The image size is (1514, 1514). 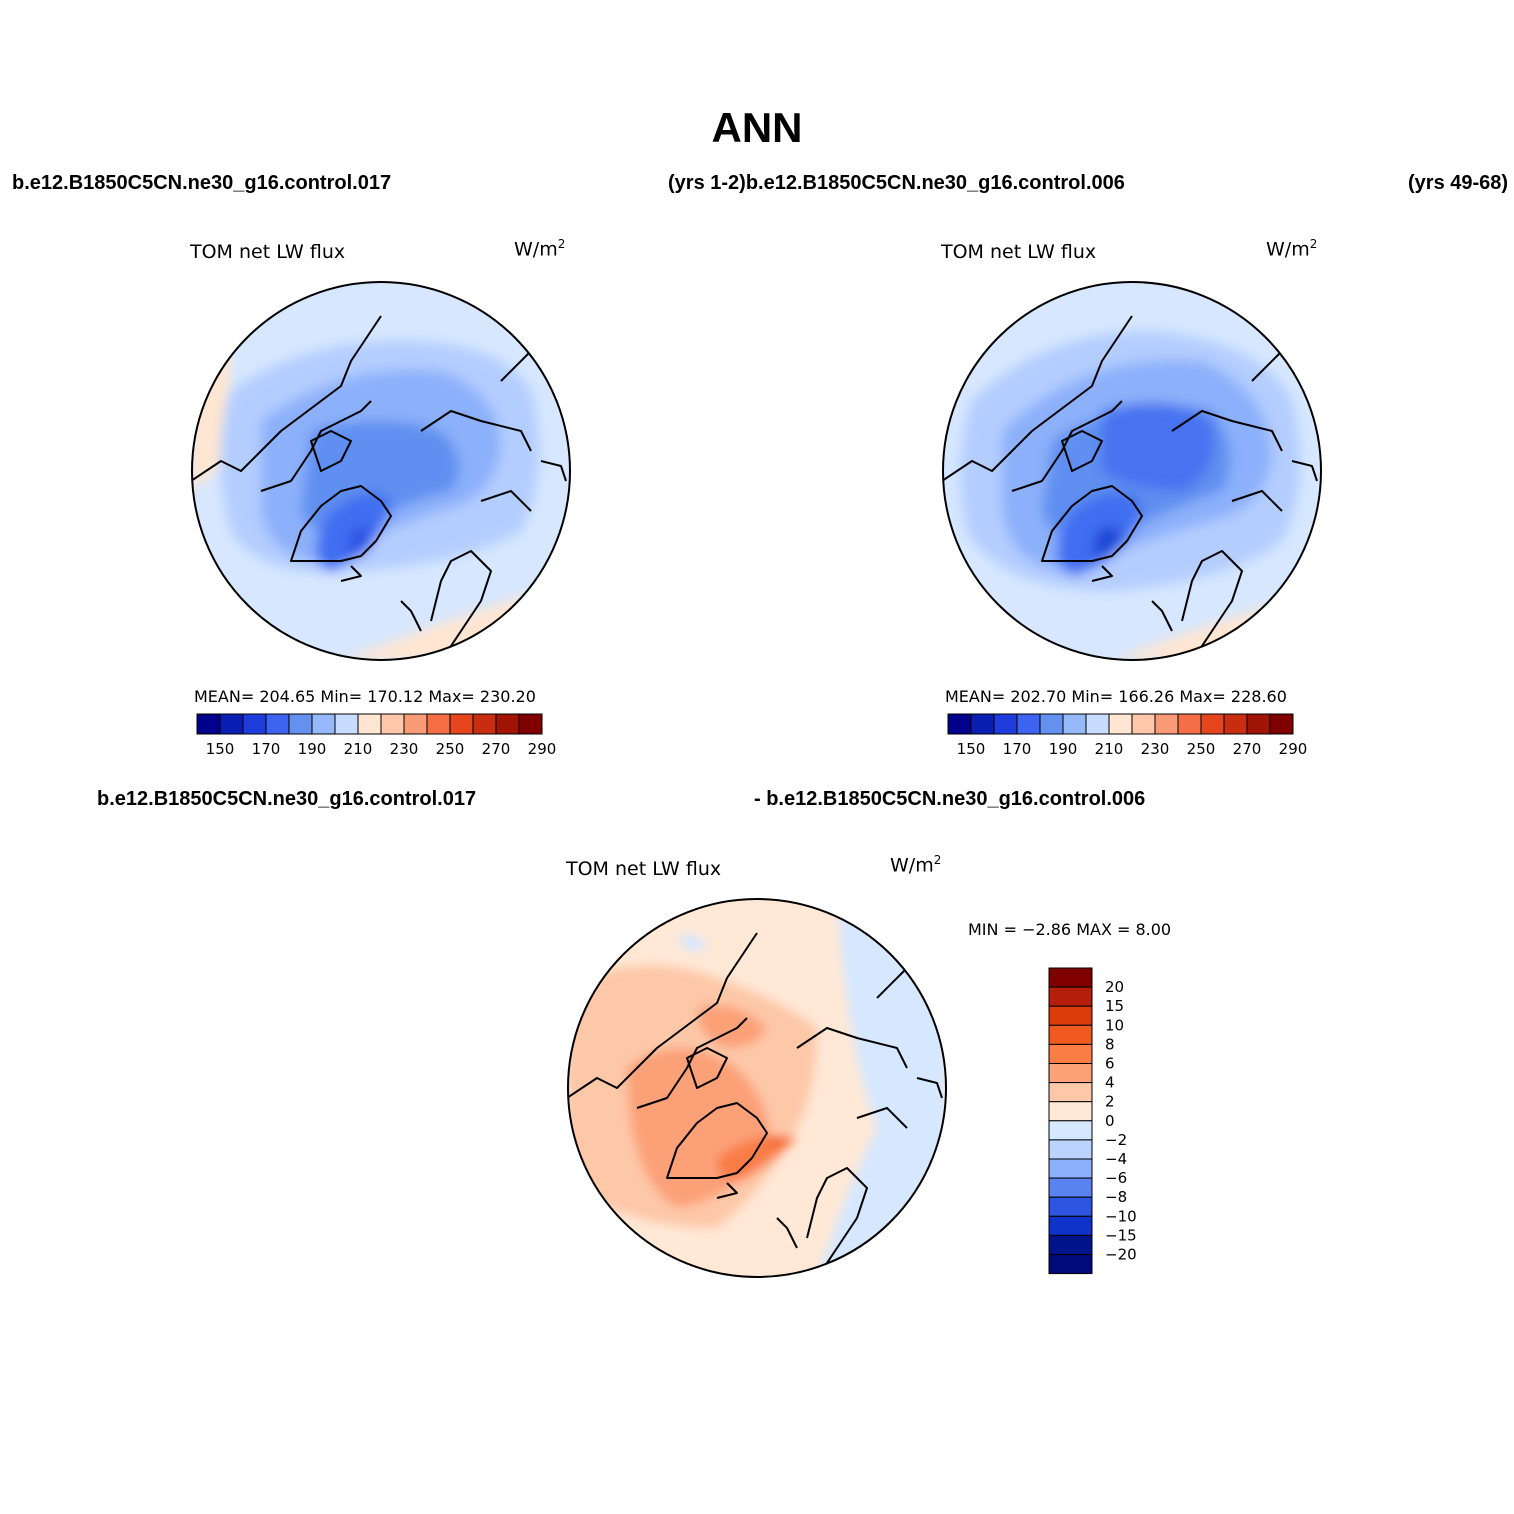 What do you see at coordinates (1121, 1255) in the screenshot?
I see `panel3-colorbar-tick-label: −20` at bounding box center [1121, 1255].